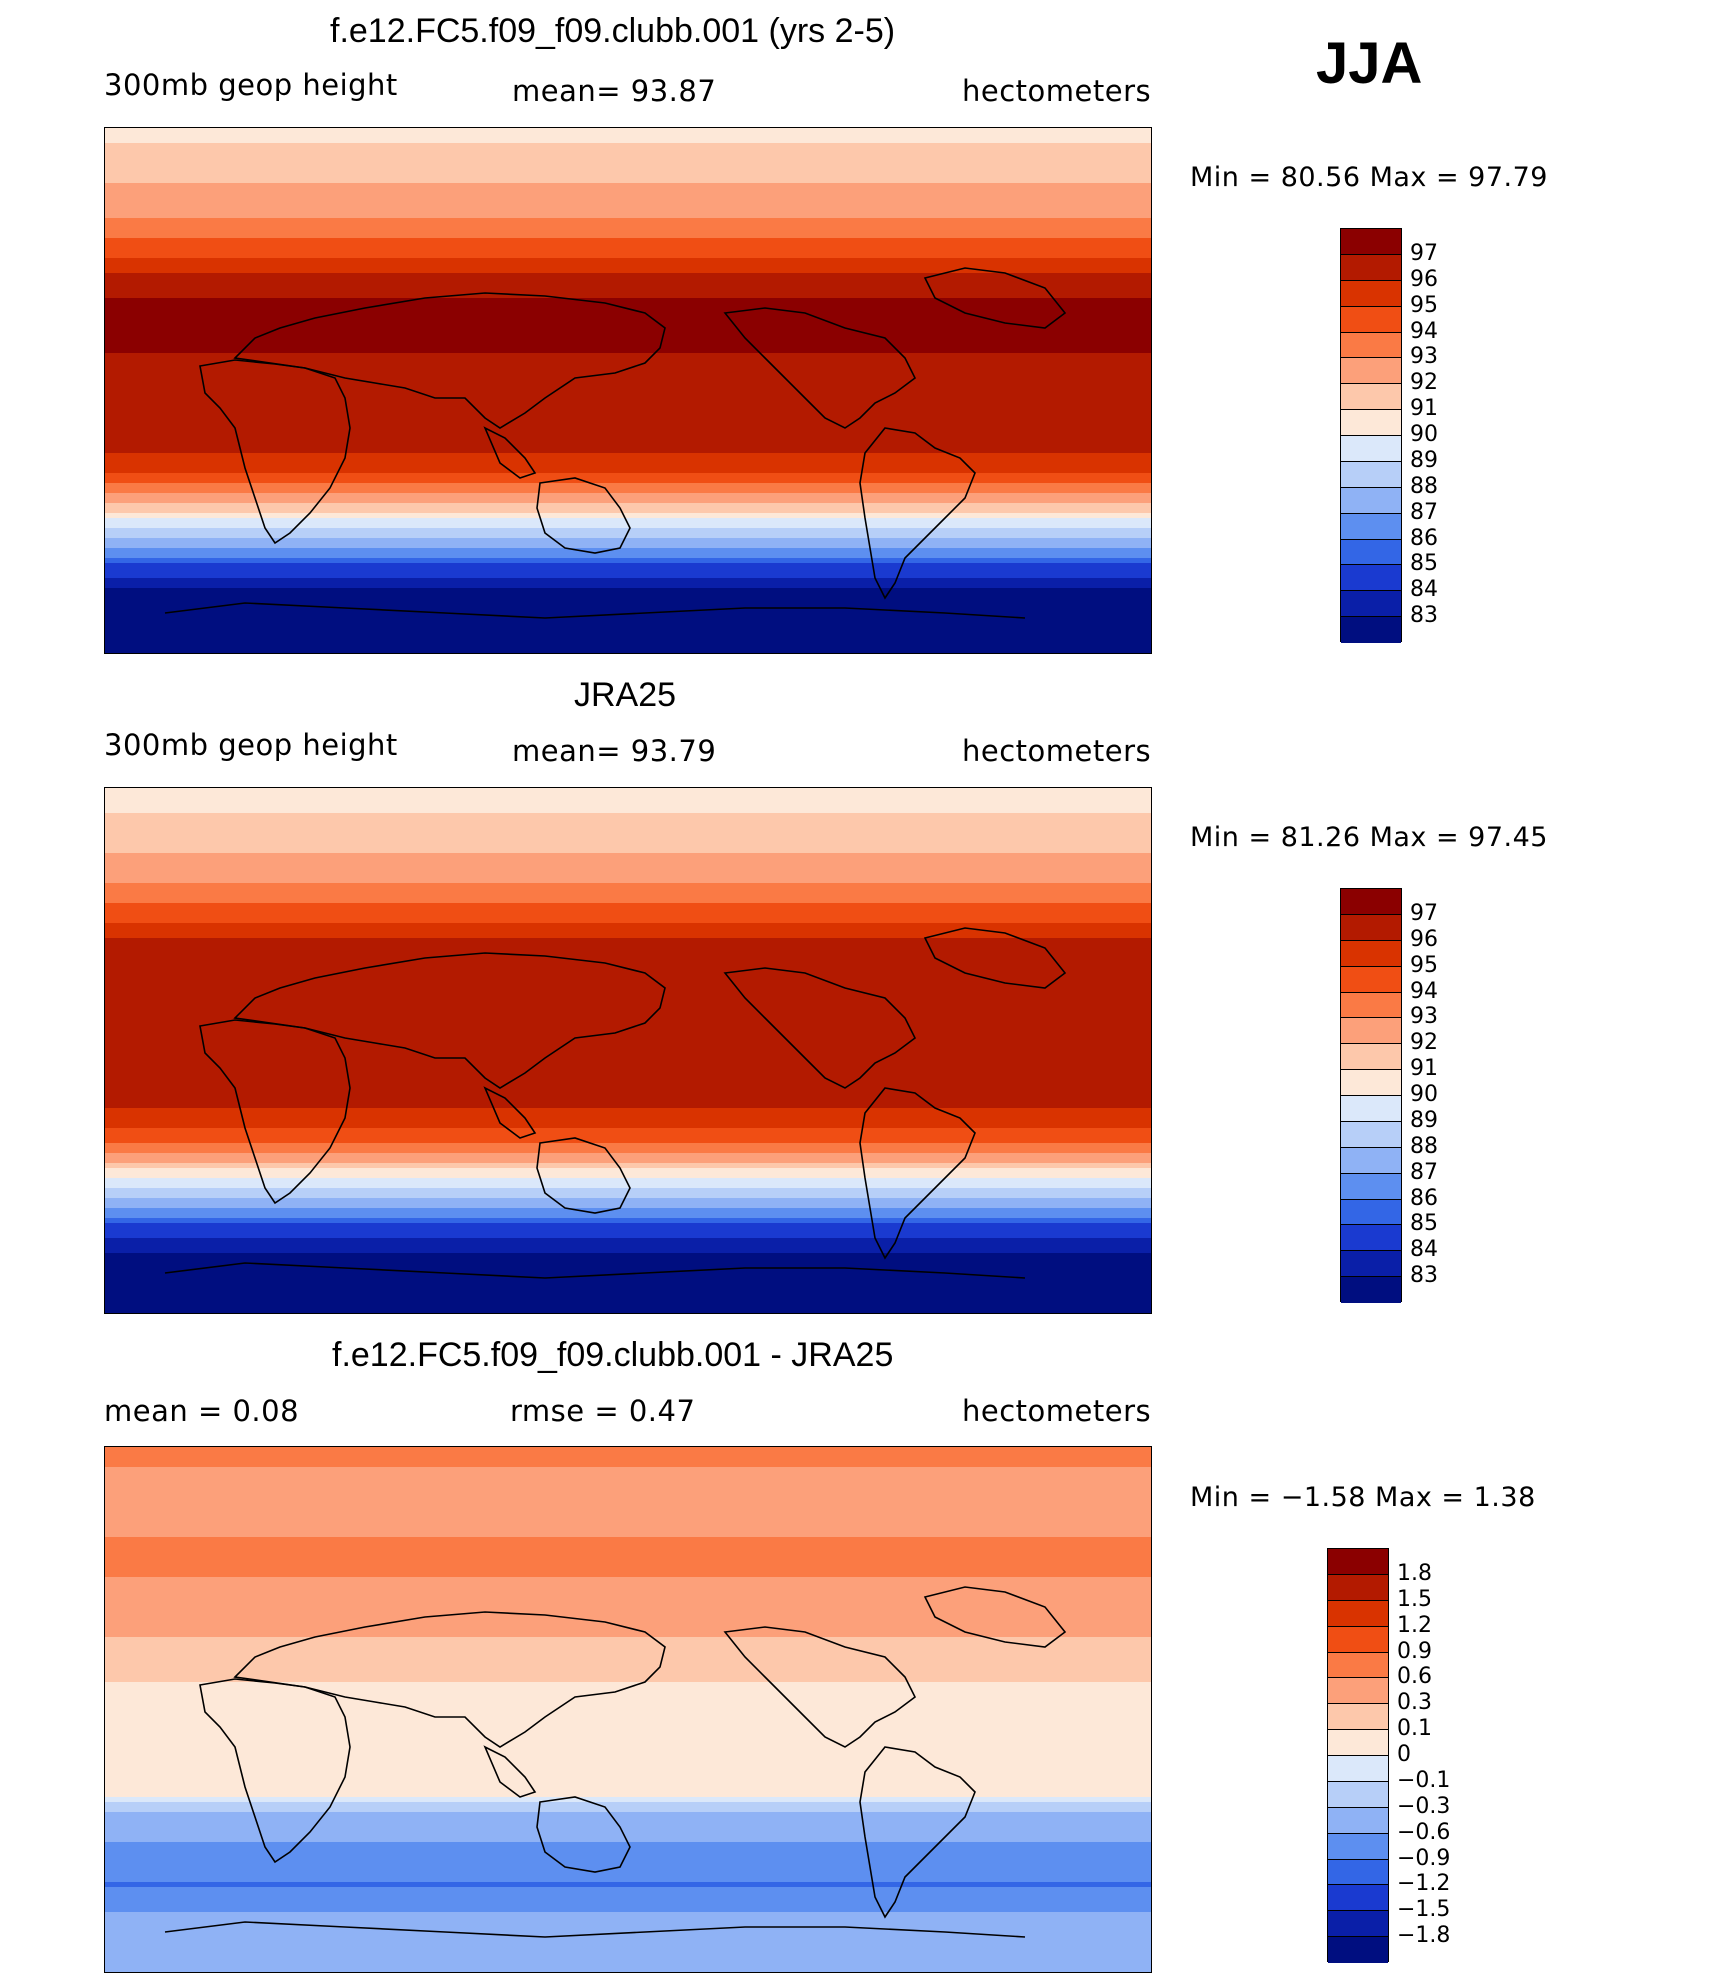  I want to click on colorbar-tick-label: 88, so click(1424, 1146).